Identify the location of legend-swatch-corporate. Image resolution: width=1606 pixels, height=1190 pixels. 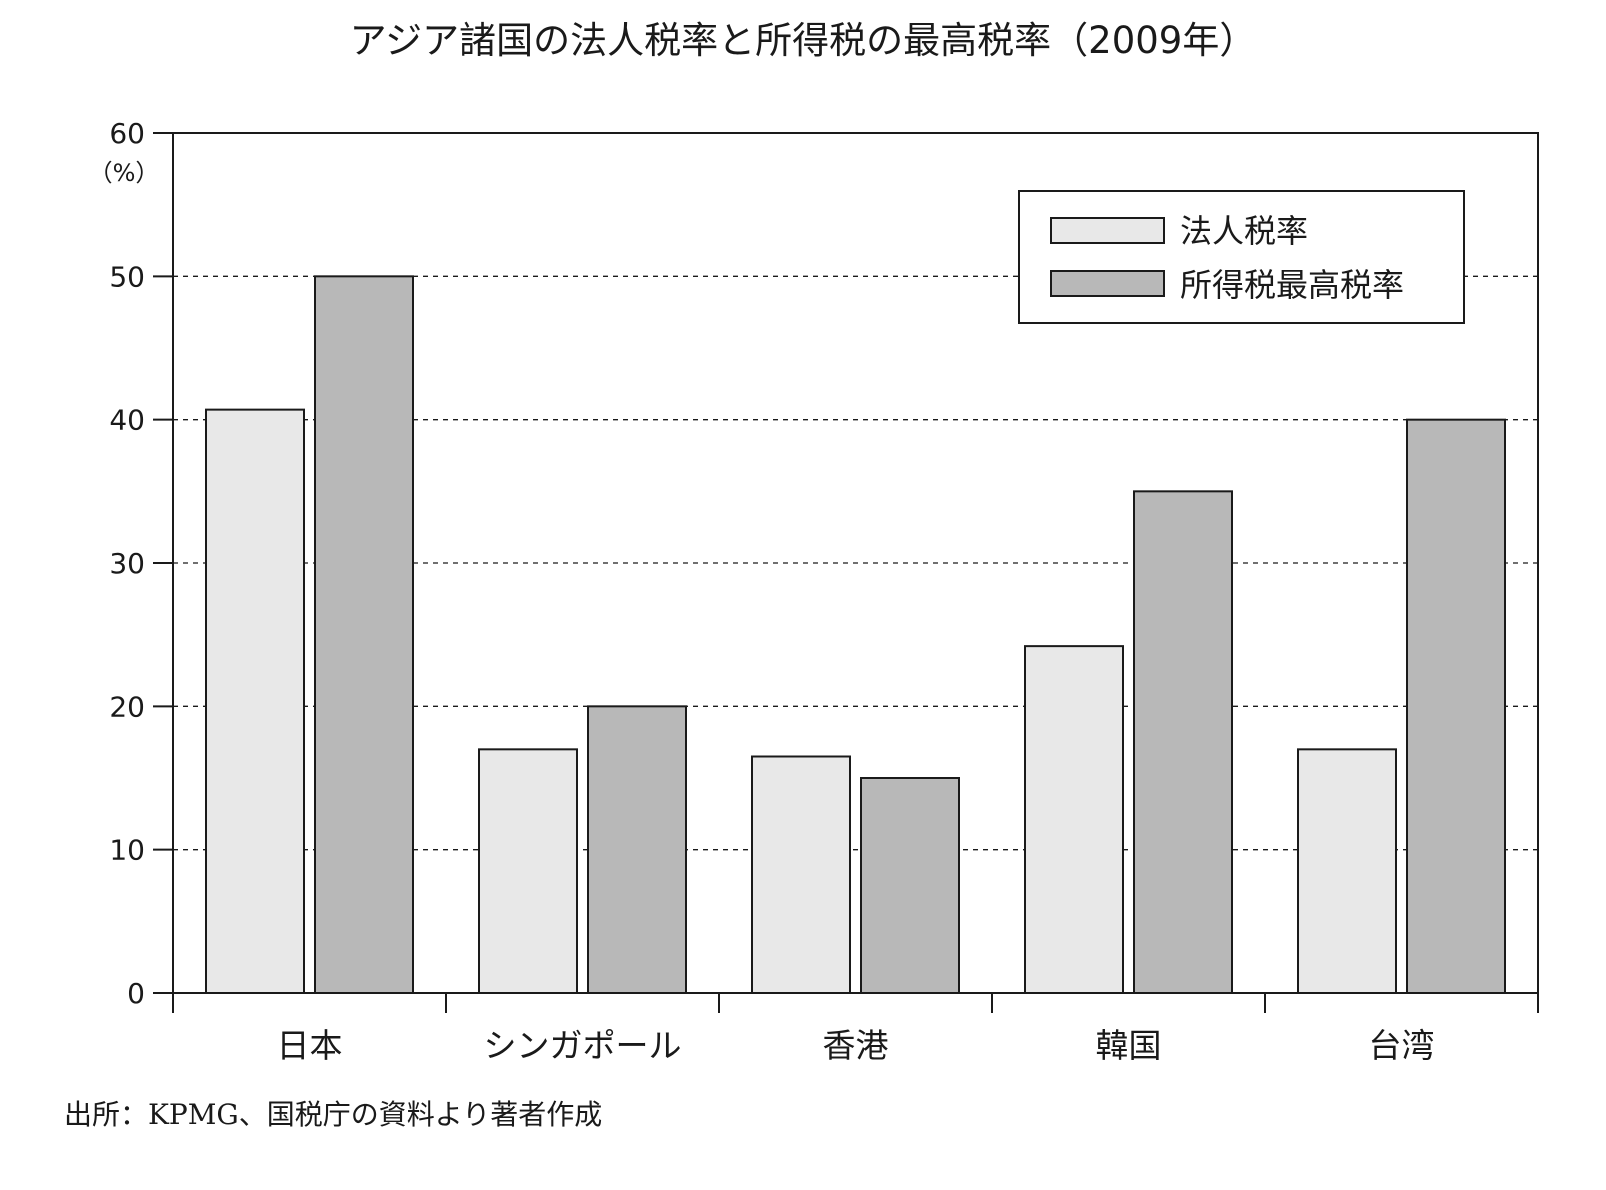
(1107, 230).